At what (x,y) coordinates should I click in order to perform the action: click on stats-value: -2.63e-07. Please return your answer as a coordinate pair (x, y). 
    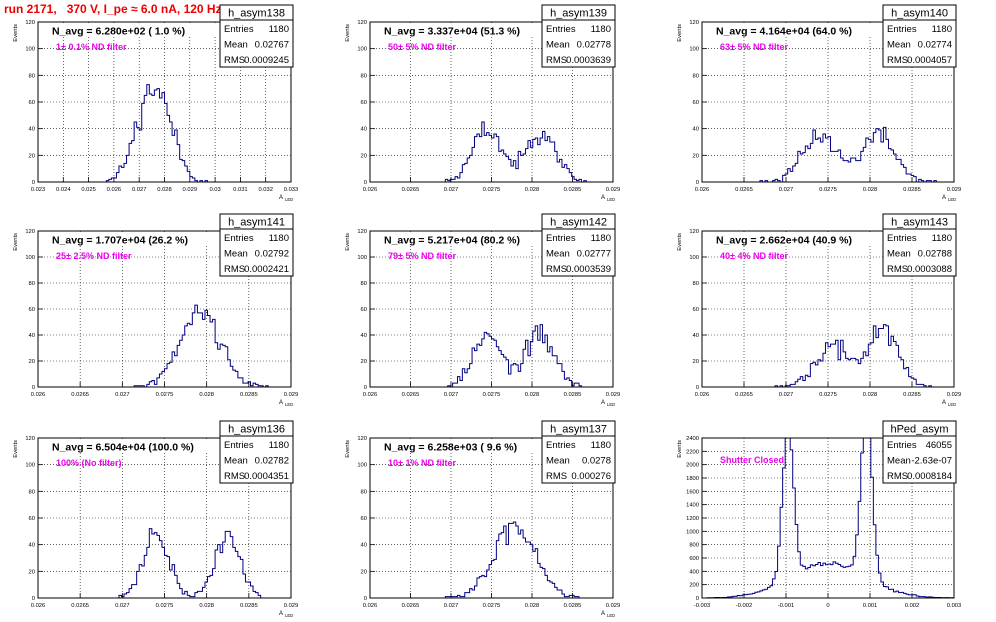
    Looking at the image, I should click on (931, 461).